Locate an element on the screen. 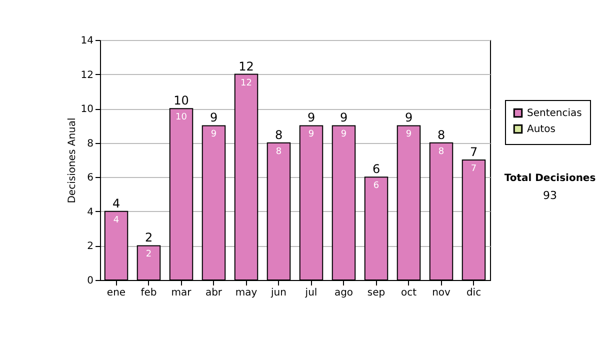  total-label: 4 is located at coordinates (116, 203).